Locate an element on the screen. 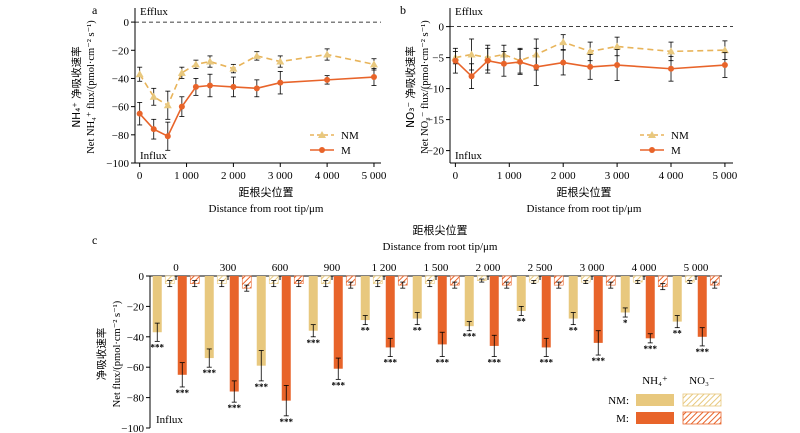  y-tick-label: −10 is located at coordinates (436, 90).